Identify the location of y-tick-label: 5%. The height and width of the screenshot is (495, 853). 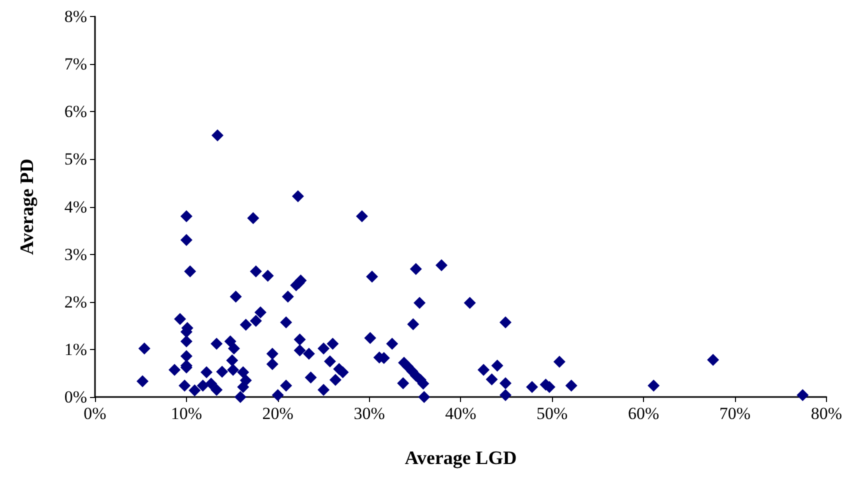
(75, 159).